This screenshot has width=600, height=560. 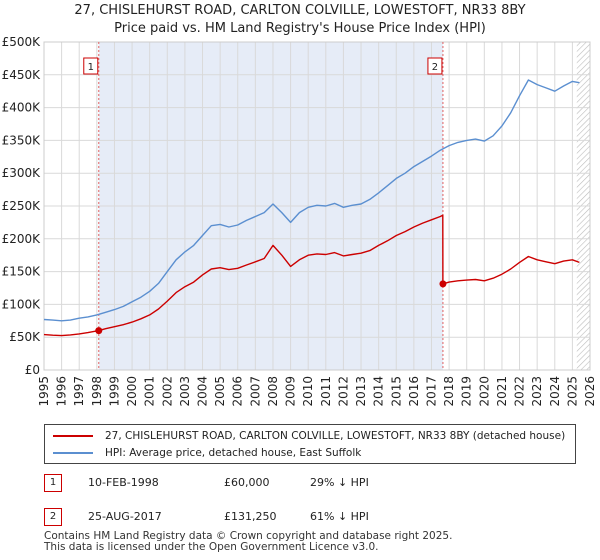 What do you see at coordinates (520, 391) in the screenshot?
I see `x-tick-label: 2022` at bounding box center [520, 391].